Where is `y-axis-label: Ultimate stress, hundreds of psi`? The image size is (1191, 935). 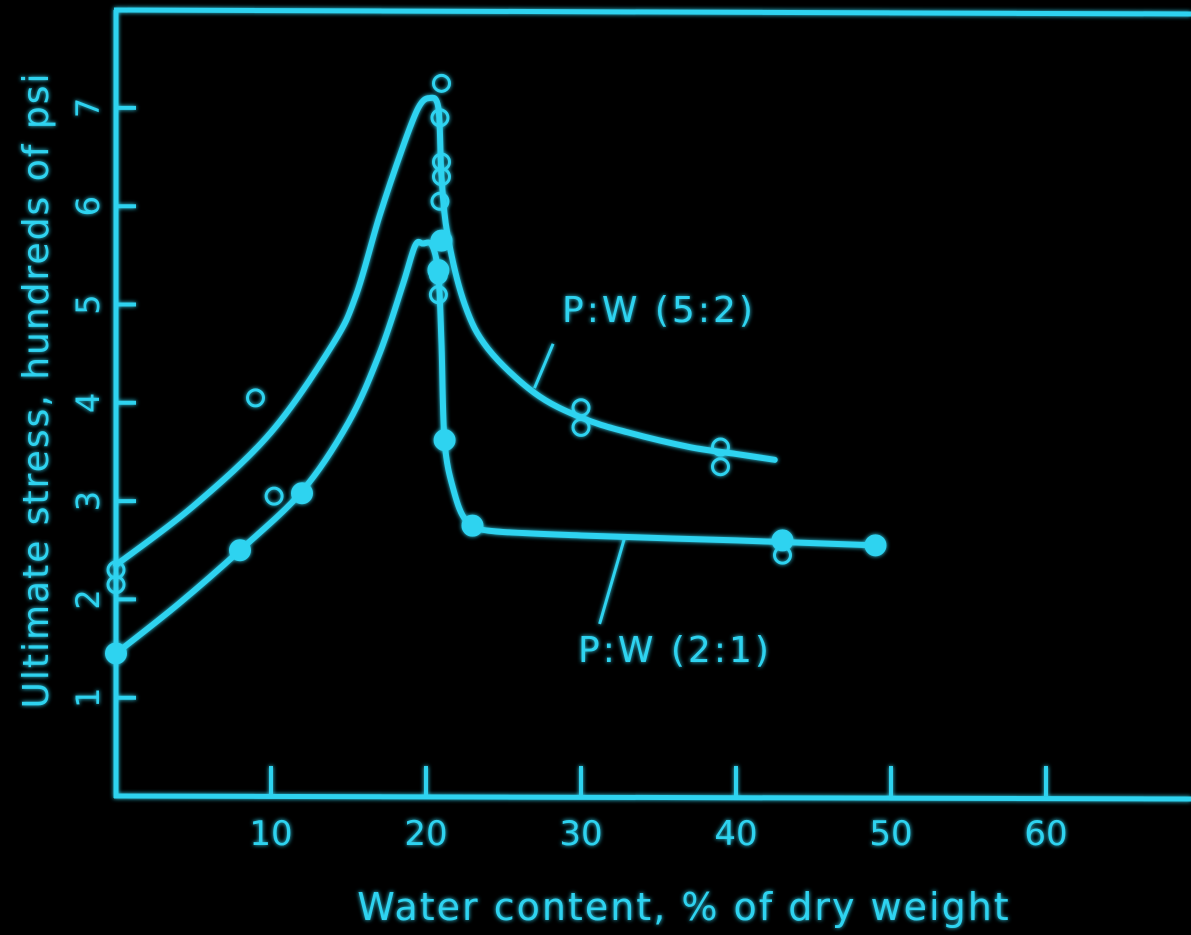
y-axis-label: Ultimate stress, hundreds of psi is located at coordinates (36, 390).